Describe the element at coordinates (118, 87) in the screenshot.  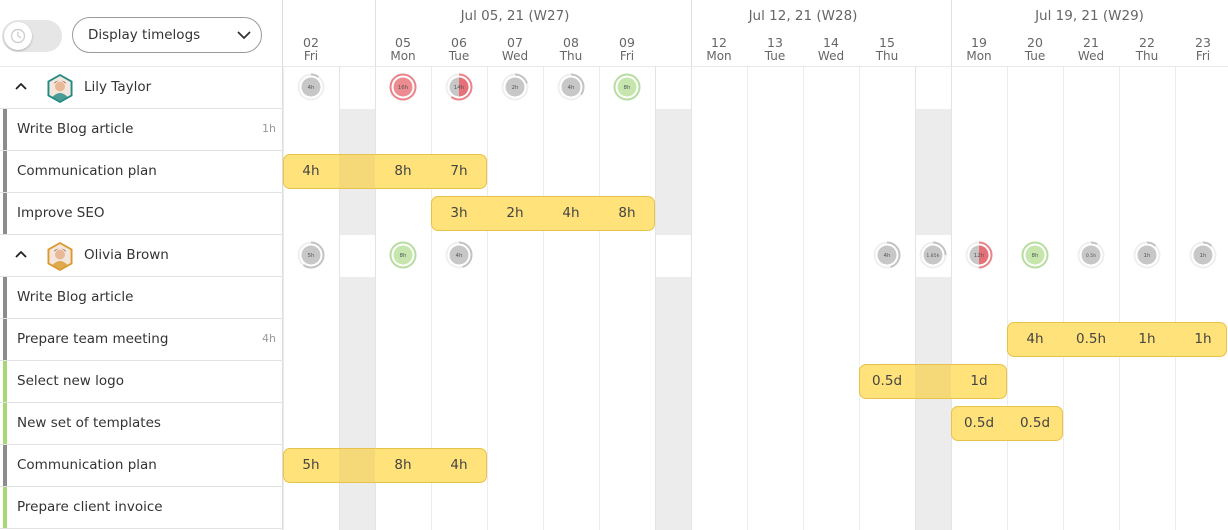
I see `user-name: Lily Taylor` at that location.